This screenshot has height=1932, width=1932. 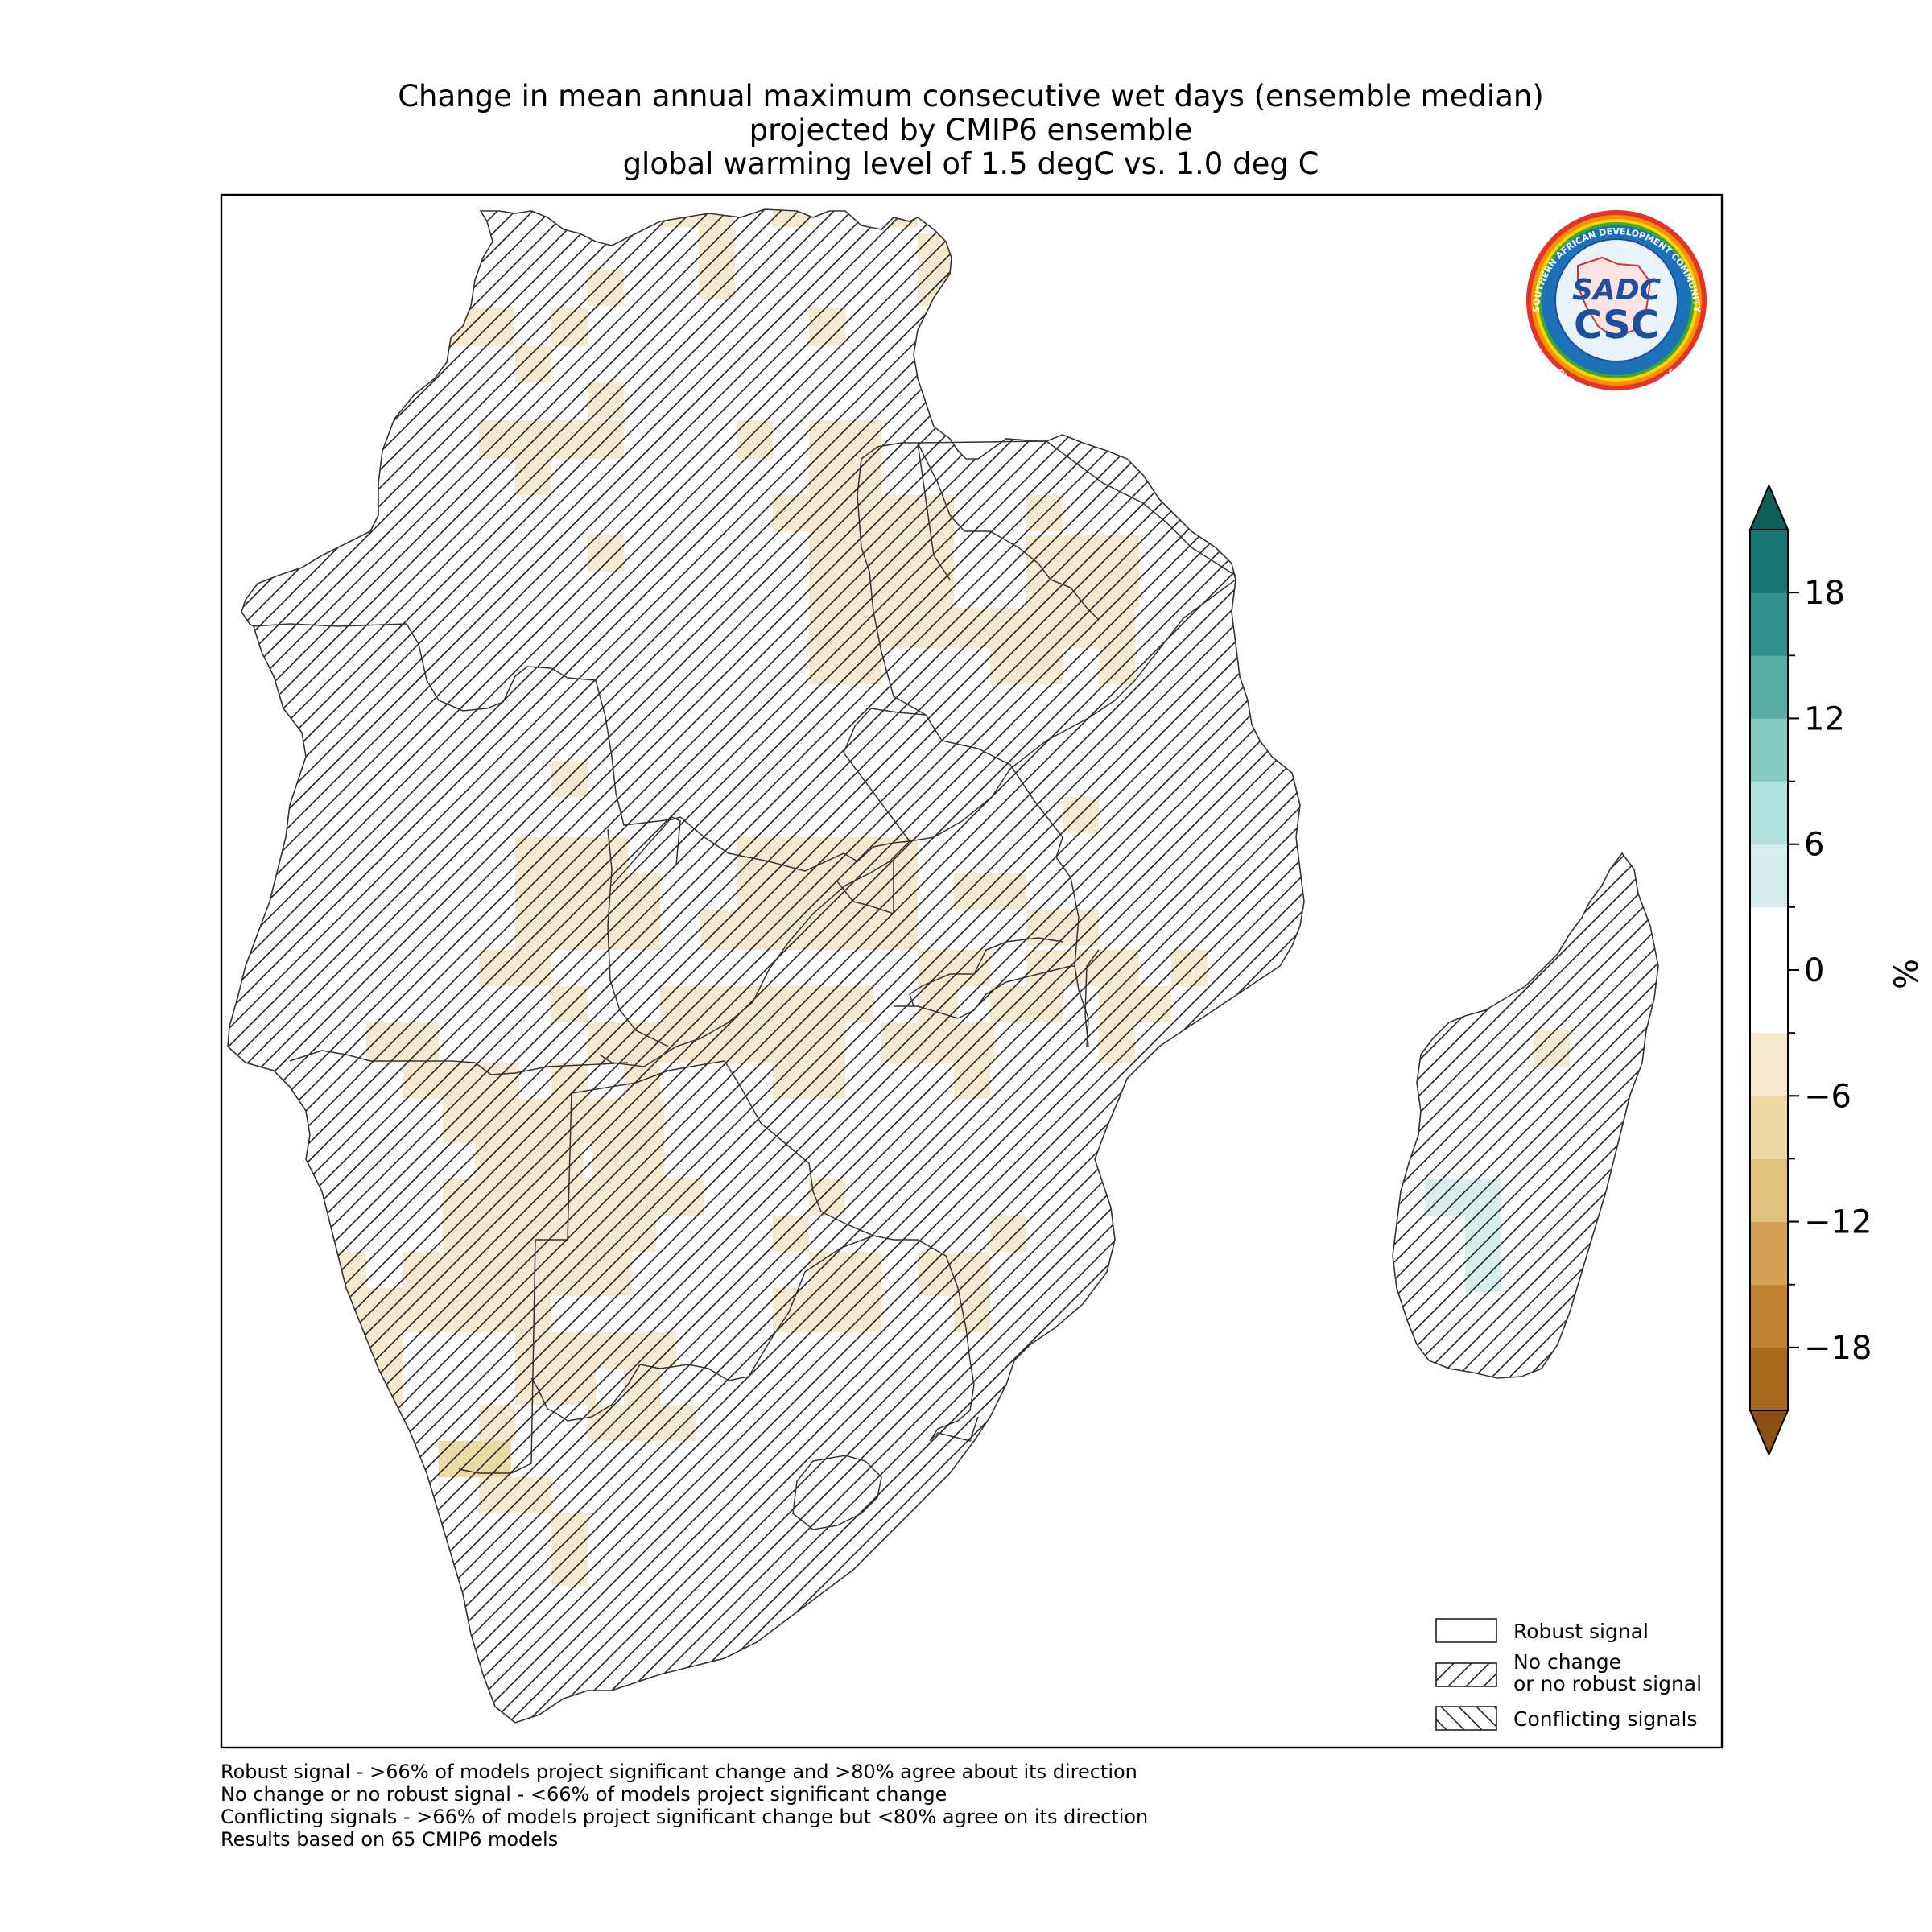 What do you see at coordinates (581, 747) in the screenshot?
I see `border-drc-angola-zambia` at bounding box center [581, 747].